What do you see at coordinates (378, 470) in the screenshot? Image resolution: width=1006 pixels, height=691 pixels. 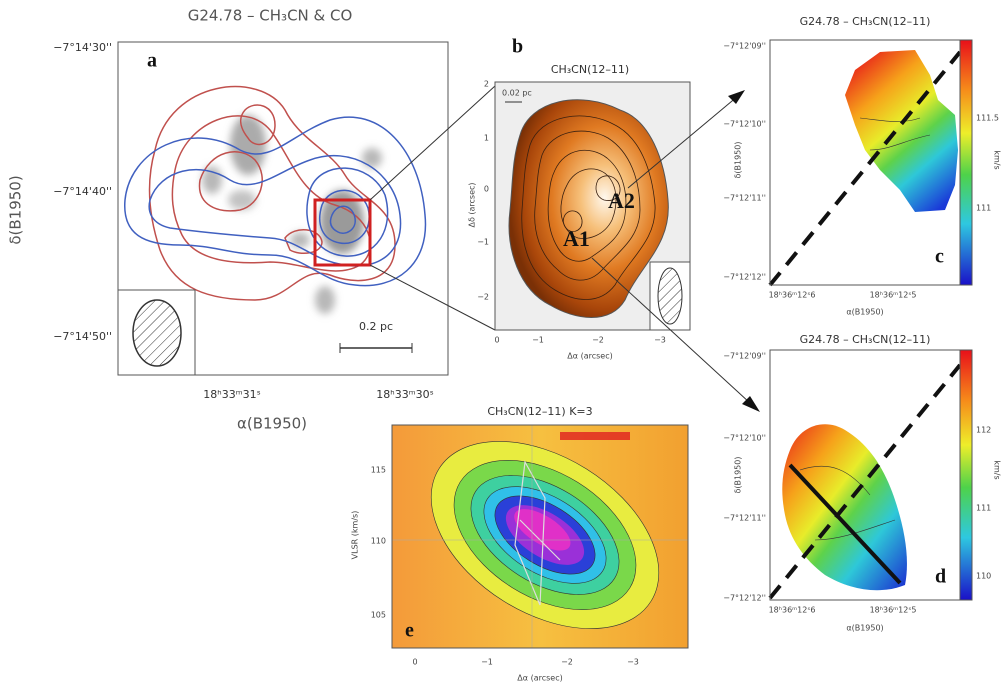 I see `y-tick-label: 115` at bounding box center [378, 470].